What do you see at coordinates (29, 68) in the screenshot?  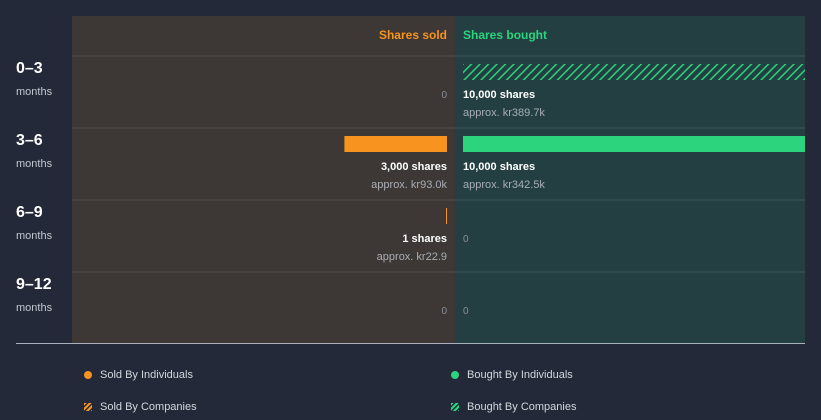 I see `period-label: 0–3` at bounding box center [29, 68].